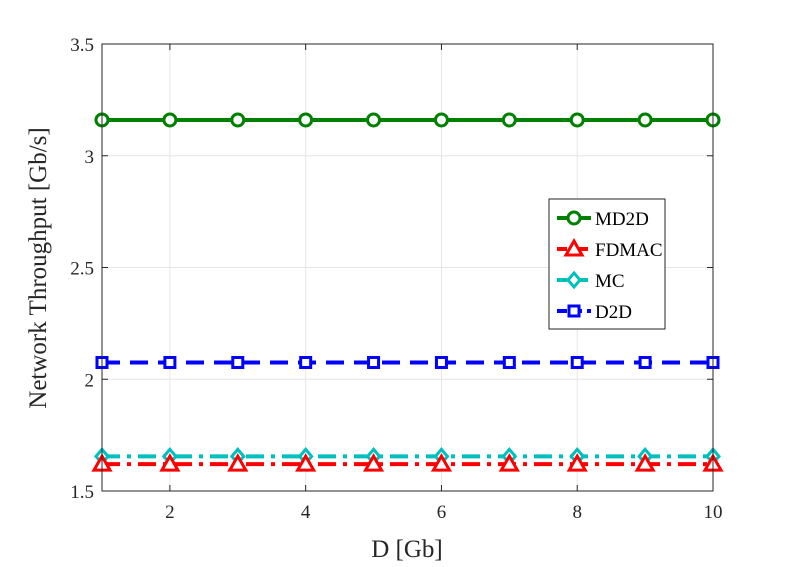 The height and width of the screenshot is (567, 789). What do you see at coordinates (442, 512) in the screenshot?
I see `x-tick-label: 6` at bounding box center [442, 512].